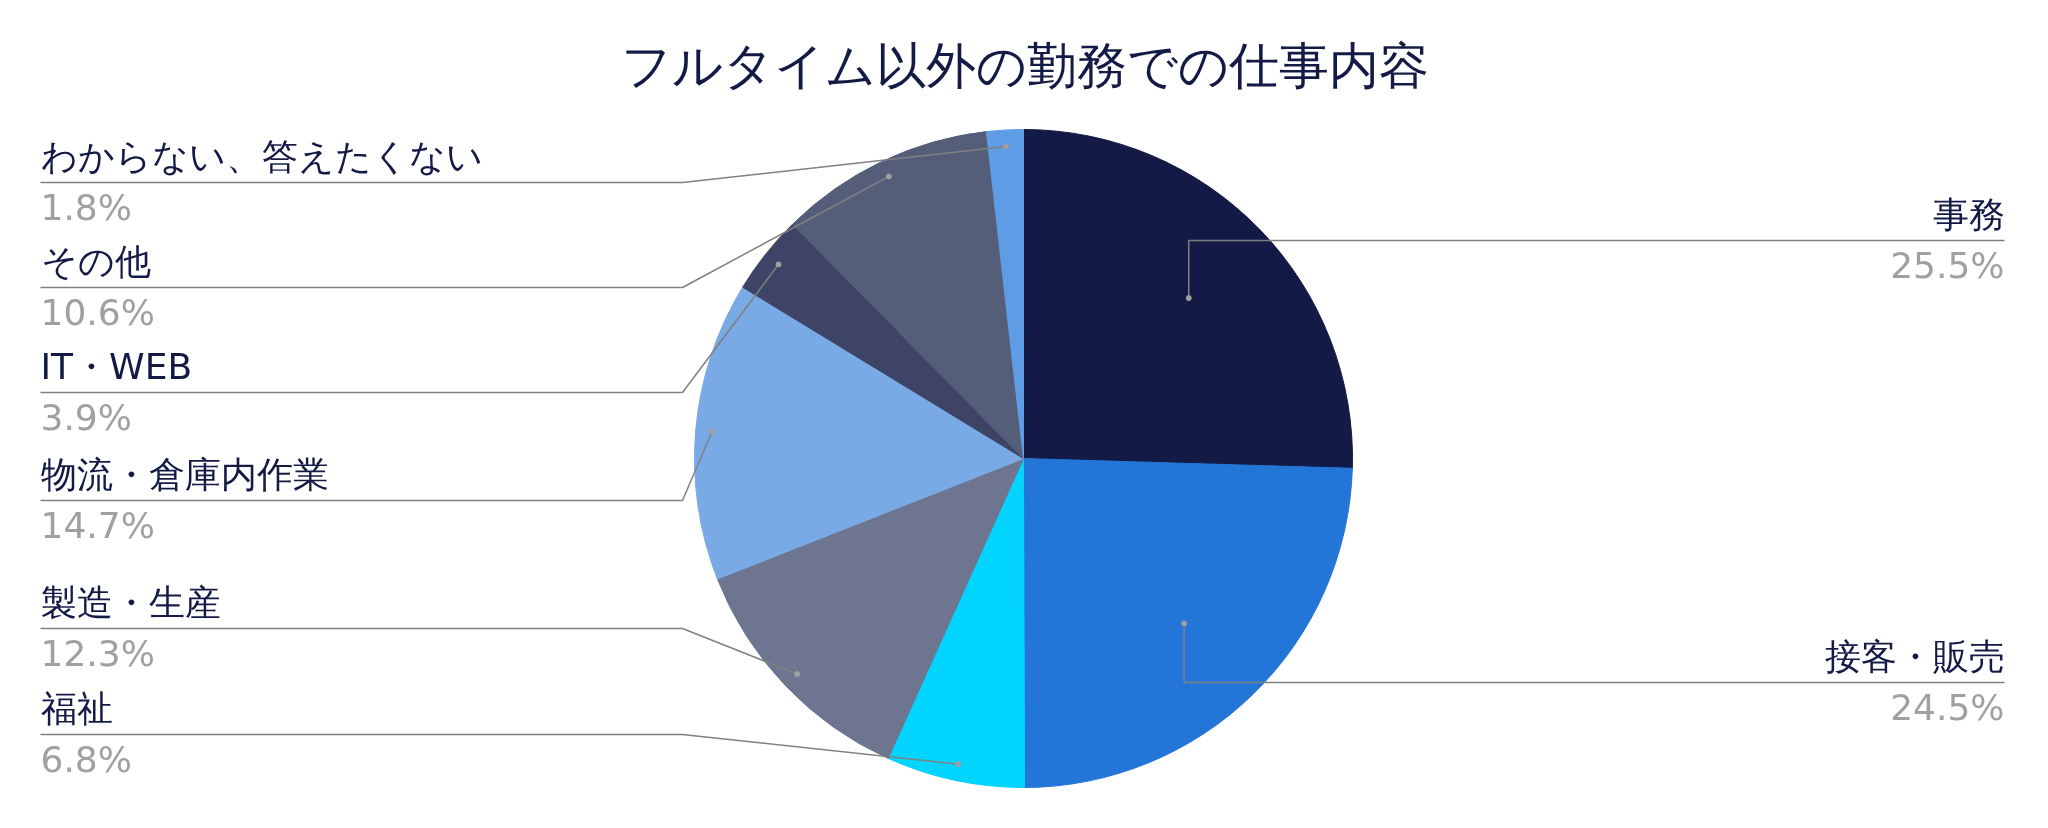  Describe the element at coordinates (1024, 65) in the screenshot. I see `chart-title: フルタイム以外の勤務での仕事内容` at that location.